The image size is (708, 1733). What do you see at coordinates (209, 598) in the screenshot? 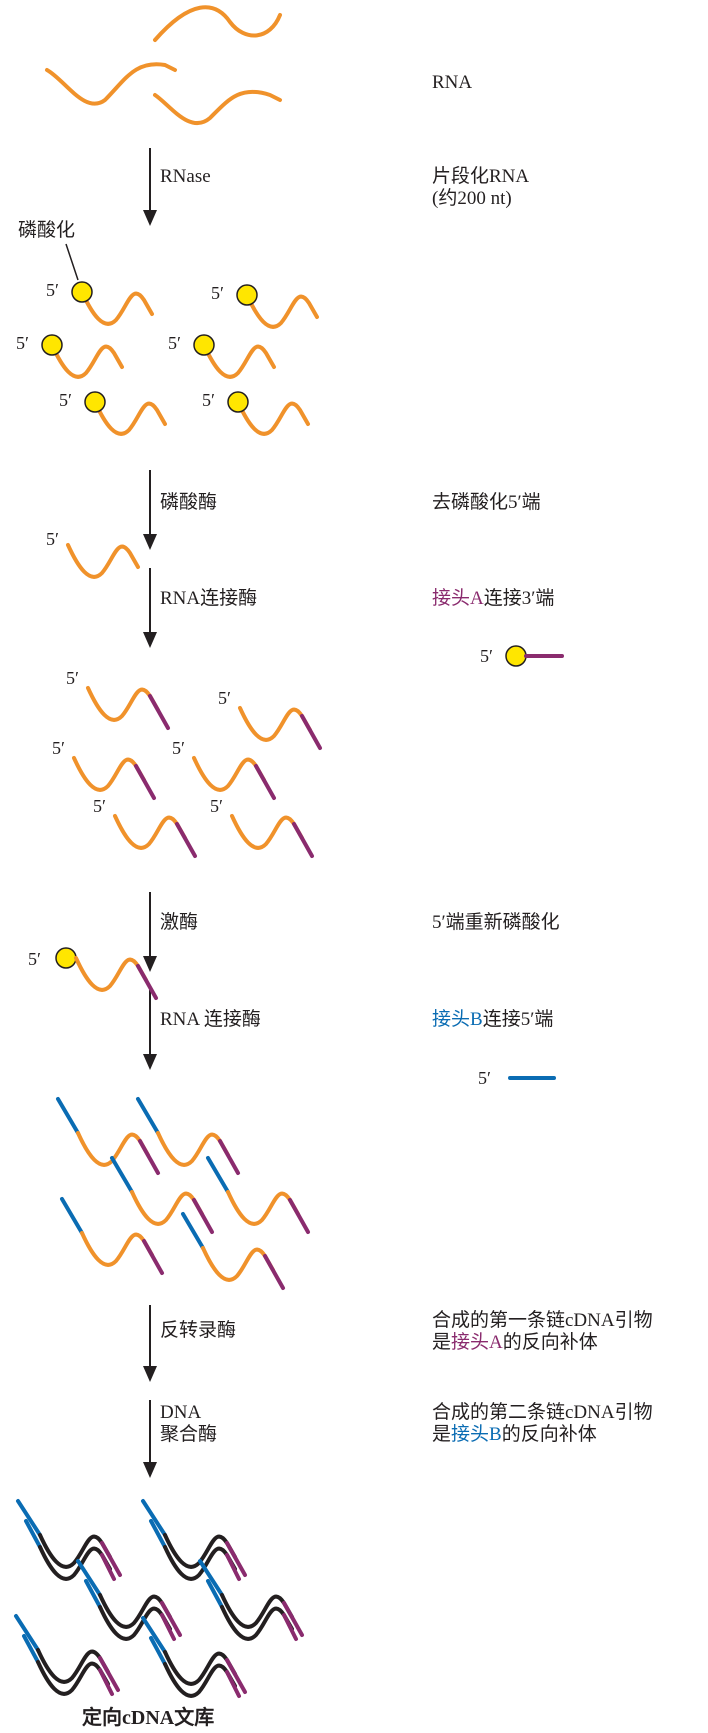
I see `step-rna-ligase: RNA连接酶` at bounding box center [209, 598].